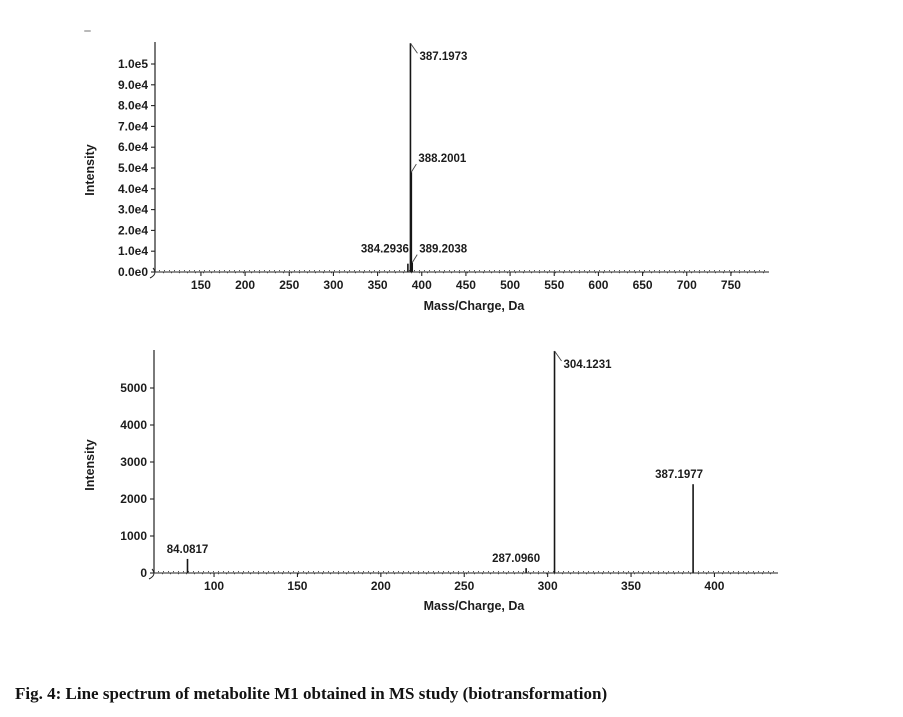 This screenshot has width=903, height=717. What do you see at coordinates (133, 499) in the screenshot?
I see `y-tick-label: 2000` at bounding box center [133, 499].